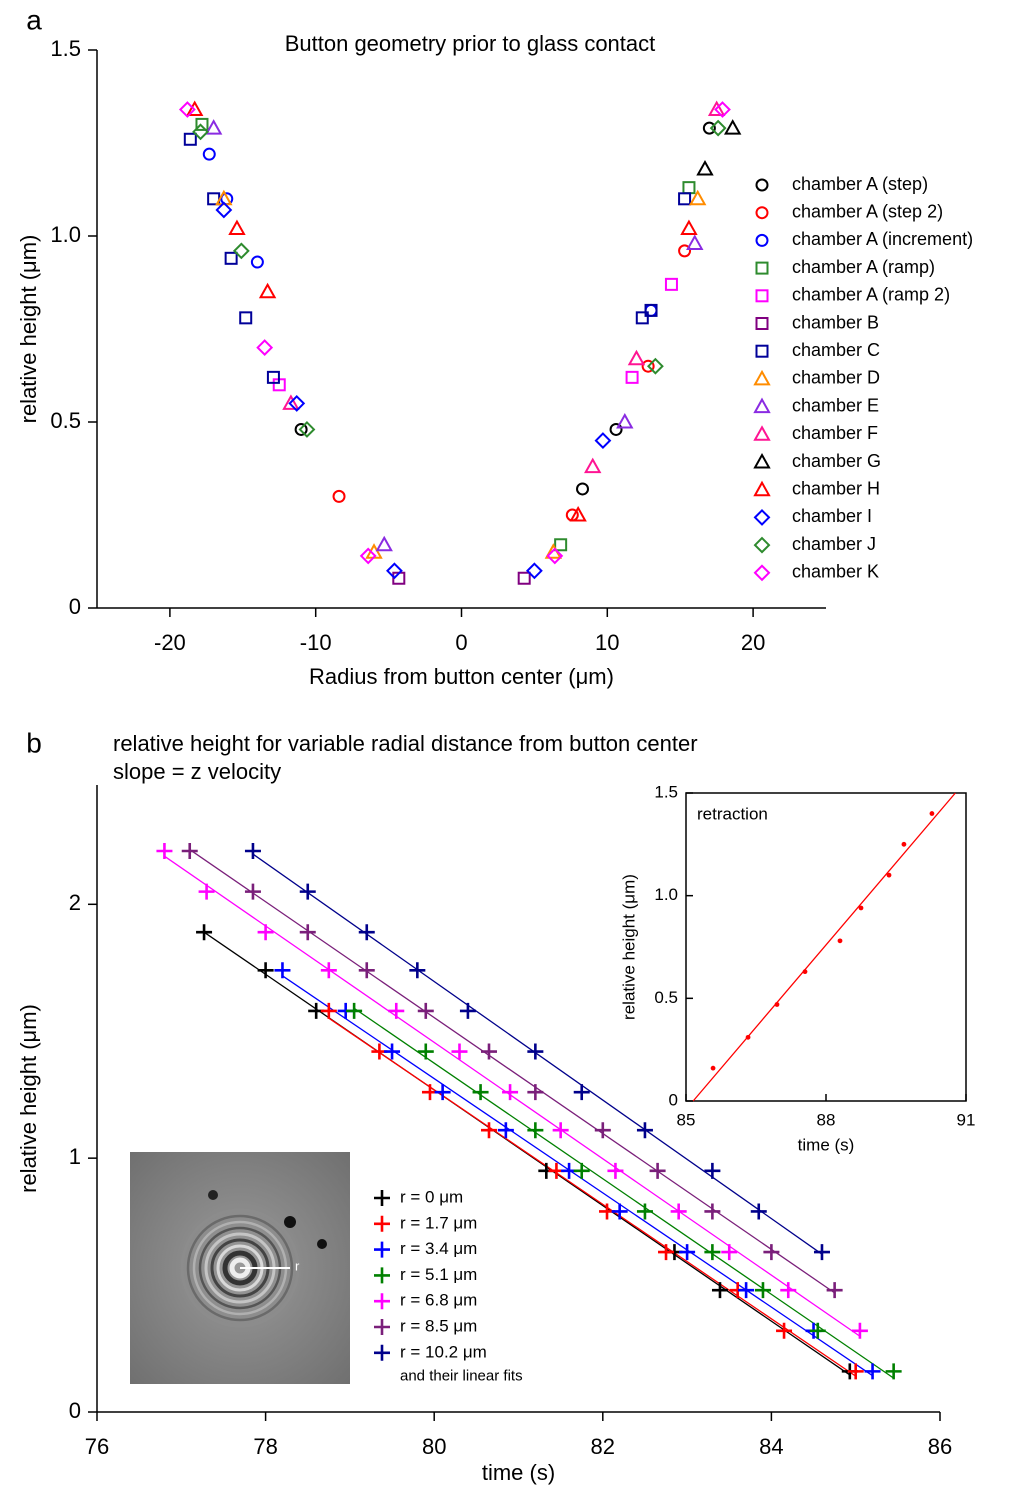 The image size is (1024, 1488). I want to click on x-tick-label: 20, so click(753, 642).